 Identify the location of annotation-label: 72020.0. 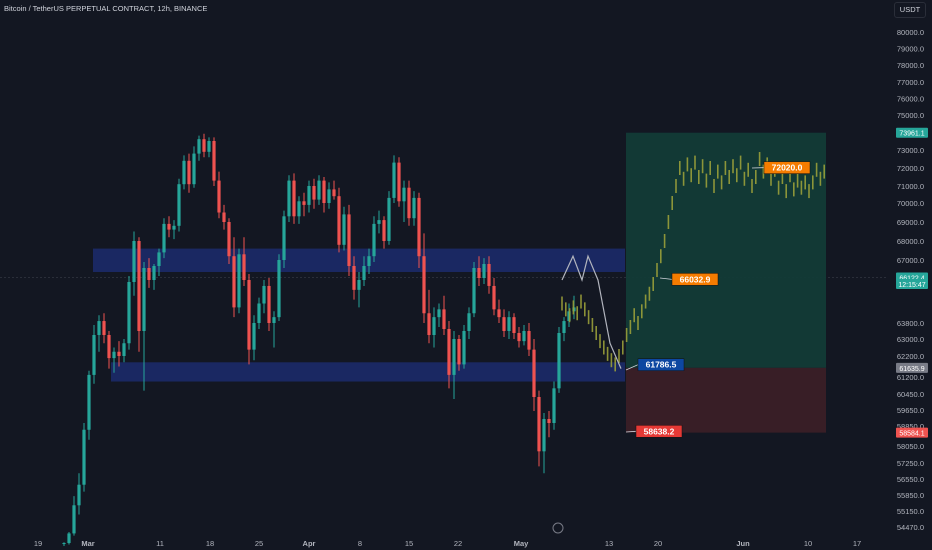
(787, 168).